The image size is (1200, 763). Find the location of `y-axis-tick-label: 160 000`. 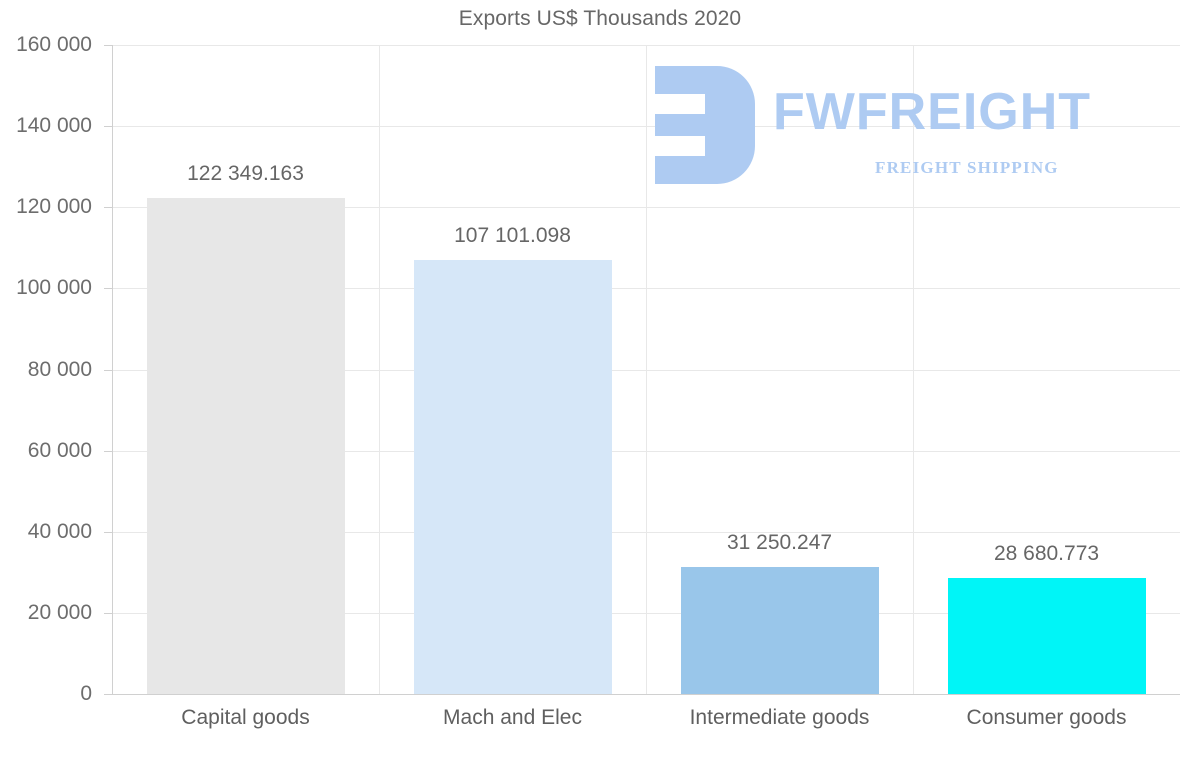

y-axis-tick-label: 160 000 is located at coordinates (54, 44).